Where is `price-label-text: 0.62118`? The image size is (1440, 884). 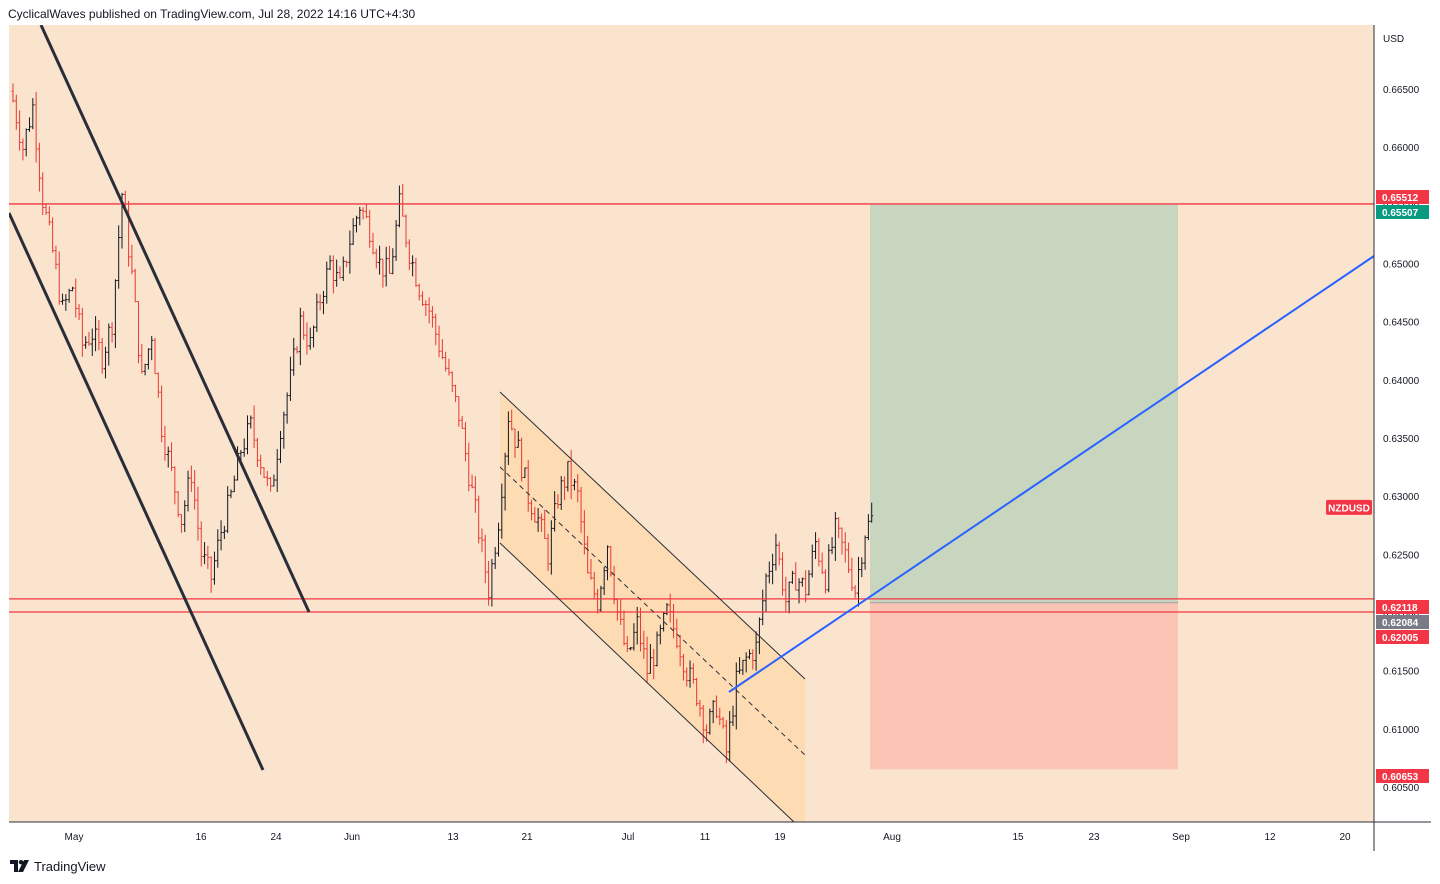 price-label-text: 0.62118 is located at coordinates (1400, 608).